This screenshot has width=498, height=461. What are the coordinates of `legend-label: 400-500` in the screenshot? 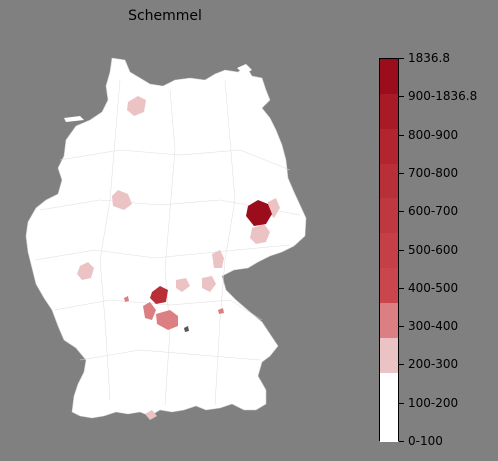 It's located at (433, 287).